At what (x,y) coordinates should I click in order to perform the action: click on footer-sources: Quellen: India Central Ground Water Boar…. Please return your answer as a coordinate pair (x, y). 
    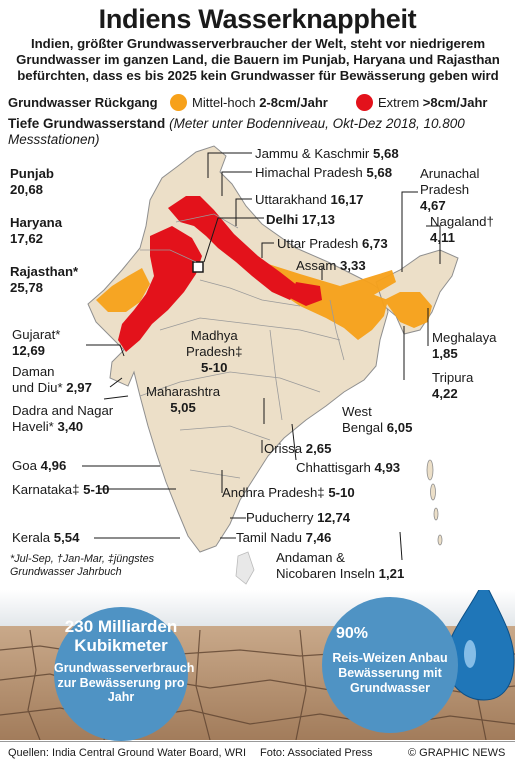
    Looking at the image, I should click on (127, 753).